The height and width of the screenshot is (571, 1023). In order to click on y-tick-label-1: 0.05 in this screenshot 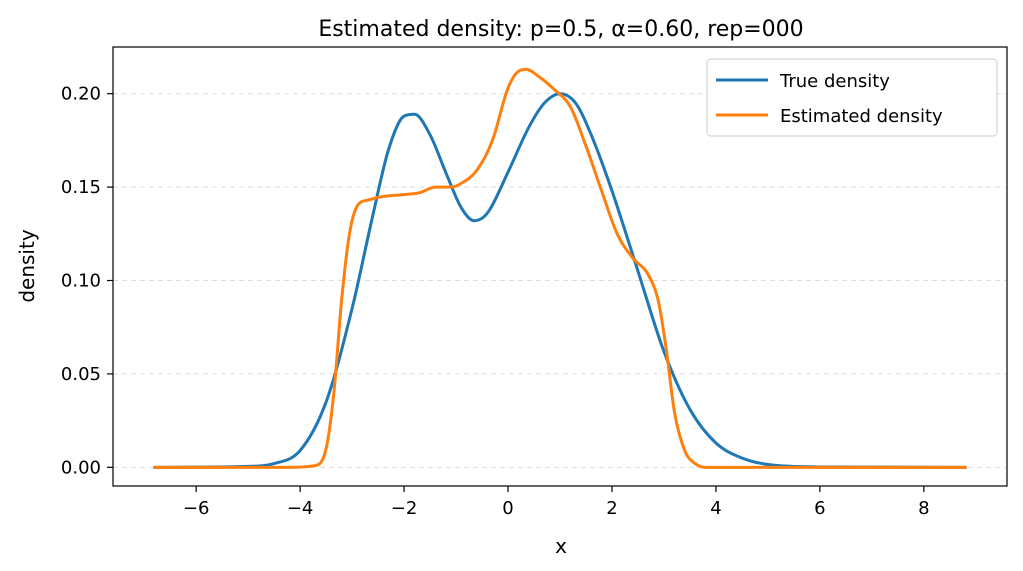, I will do `click(81, 374)`.